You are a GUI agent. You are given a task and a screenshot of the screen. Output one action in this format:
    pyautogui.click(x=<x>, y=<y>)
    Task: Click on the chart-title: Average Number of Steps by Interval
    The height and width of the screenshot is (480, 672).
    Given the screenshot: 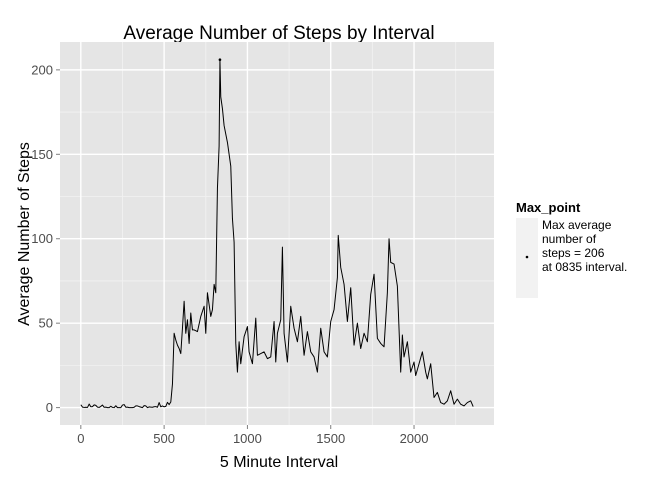 What is the action you would take?
    pyautogui.click(x=278, y=33)
    